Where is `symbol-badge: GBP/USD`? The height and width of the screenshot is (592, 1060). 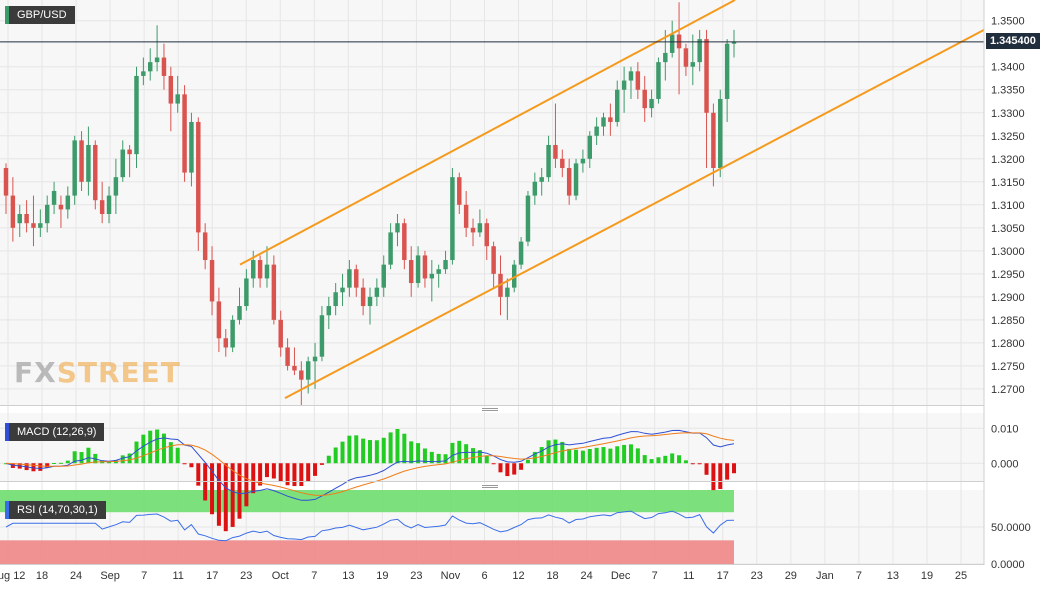 symbol-badge: GBP/USD is located at coordinates (40, 15).